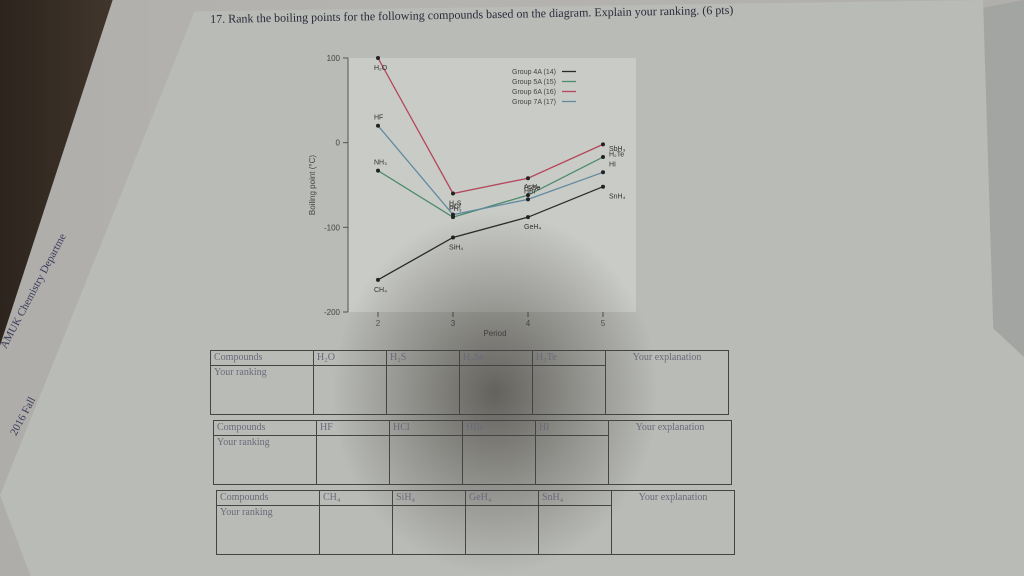 This screenshot has width=1024, height=576. I want to click on data-label: HF, so click(378, 118).